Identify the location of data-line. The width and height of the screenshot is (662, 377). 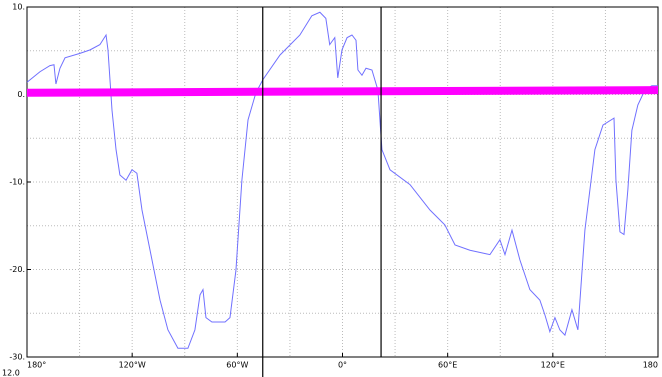
(342, 91).